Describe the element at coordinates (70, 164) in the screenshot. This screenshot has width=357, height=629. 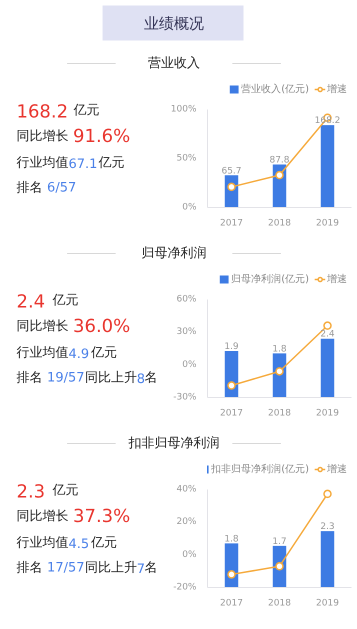
I see `text: 行业均值67.1亿元` at that location.